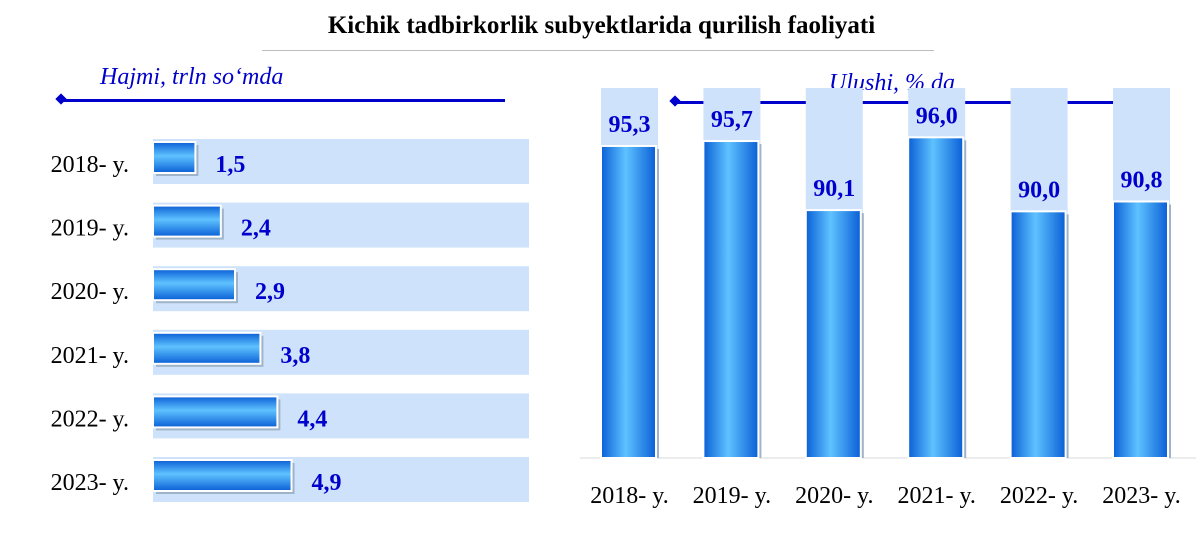 This screenshot has width=1203, height=539. What do you see at coordinates (312, 419) in the screenshot?
I see `left-value-label-4: 4,4` at bounding box center [312, 419].